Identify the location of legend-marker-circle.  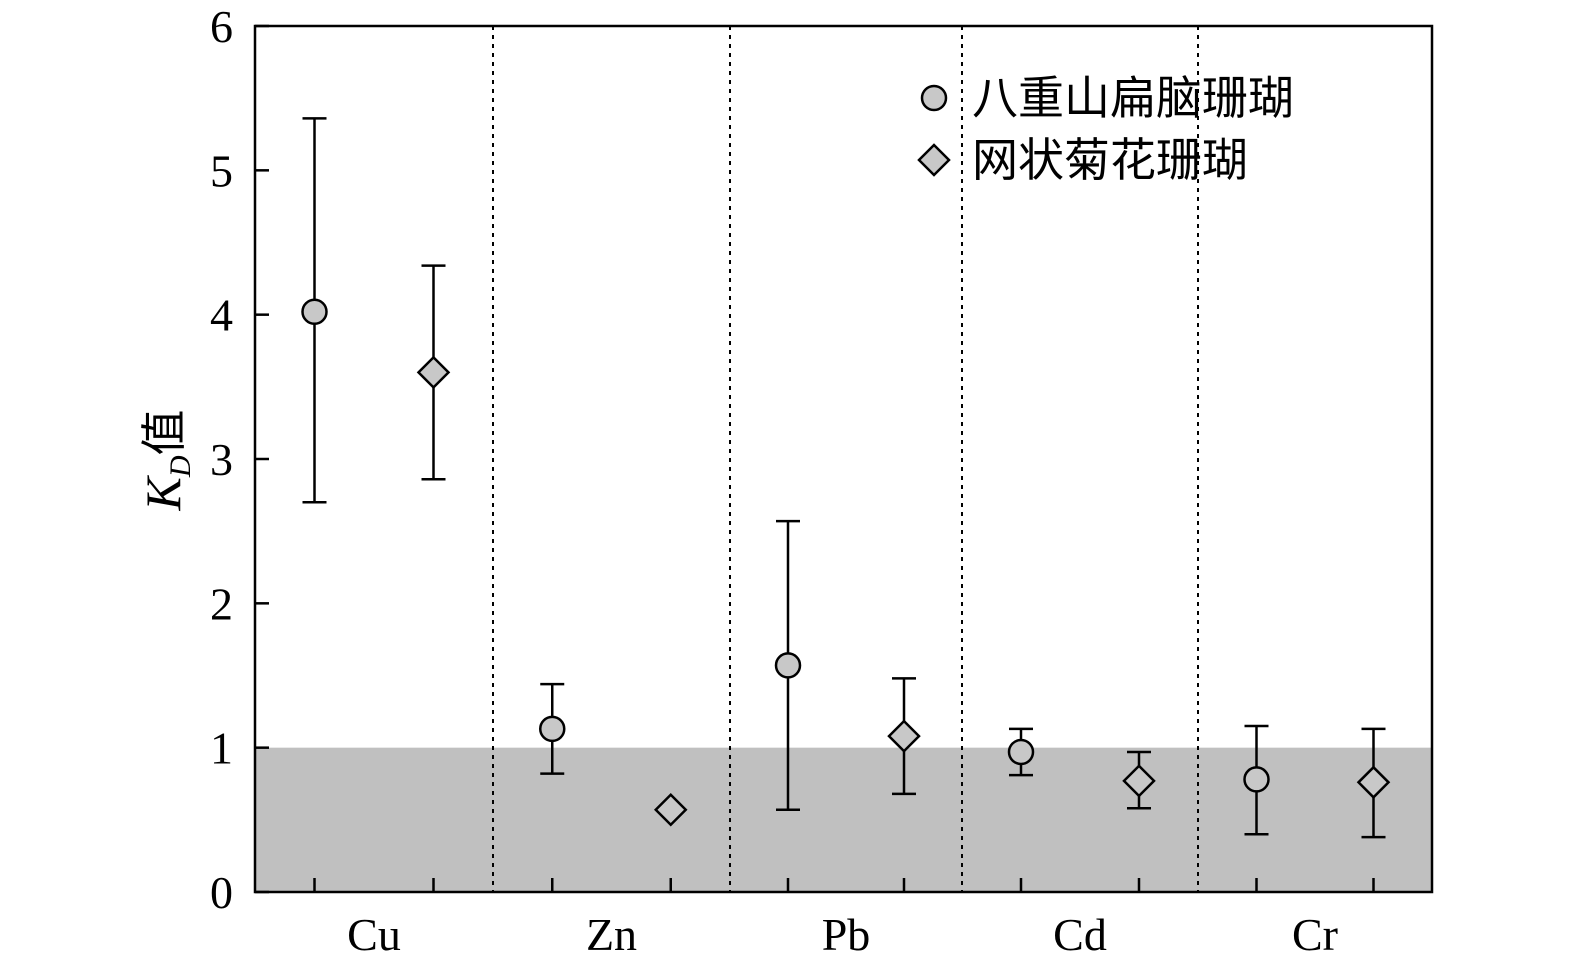
(934, 98).